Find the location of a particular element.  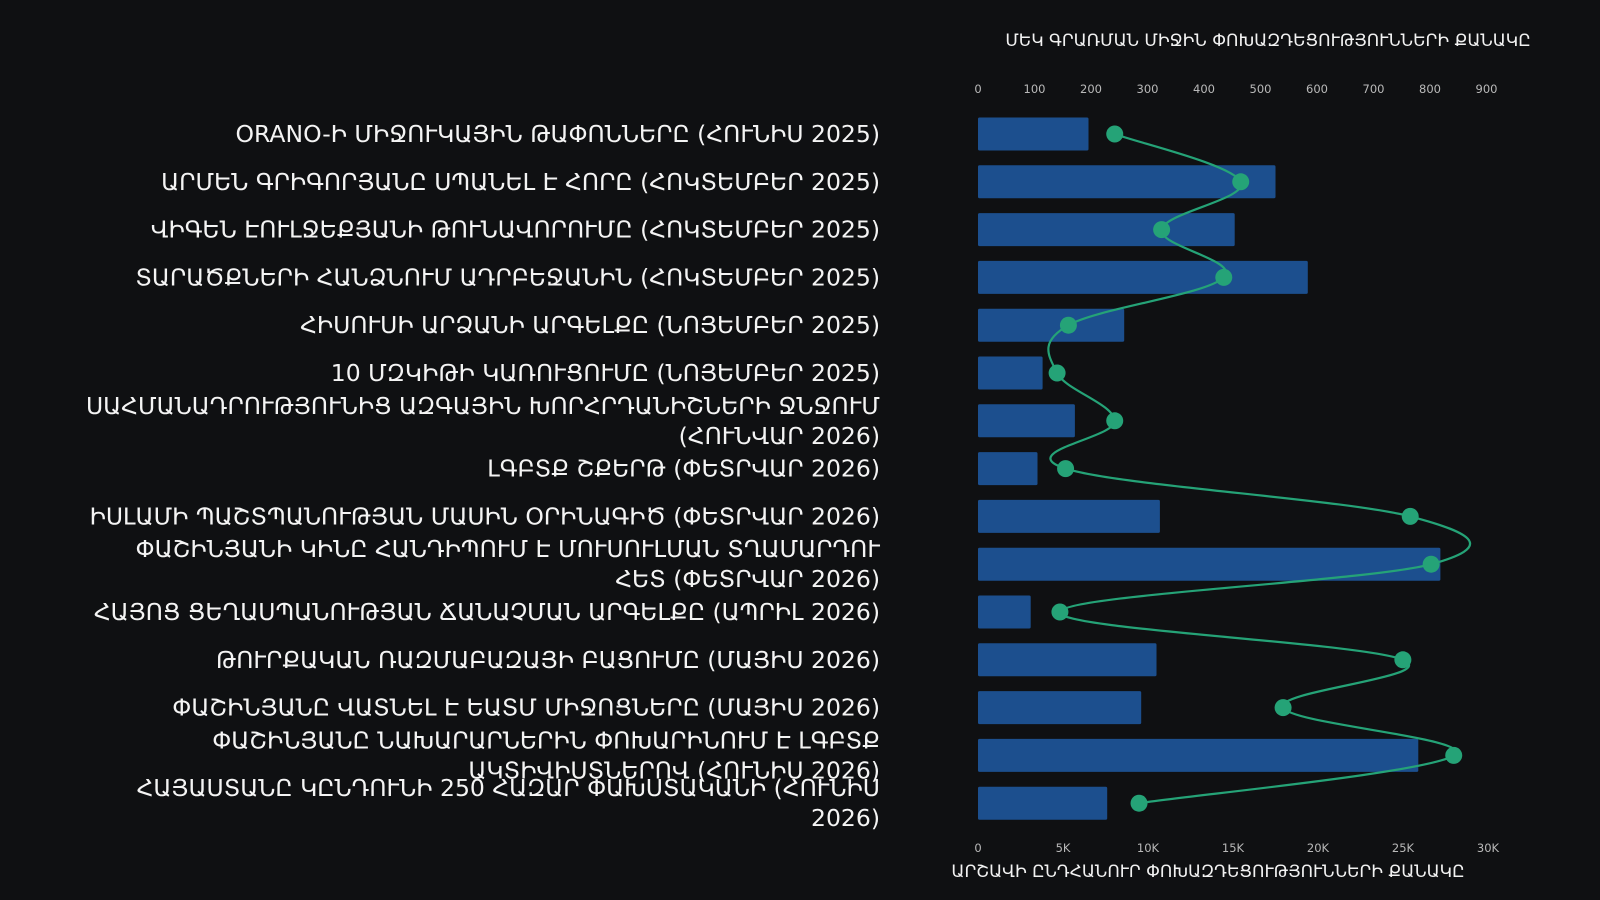

top-tick-label: 700 is located at coordinates (1374, 89).